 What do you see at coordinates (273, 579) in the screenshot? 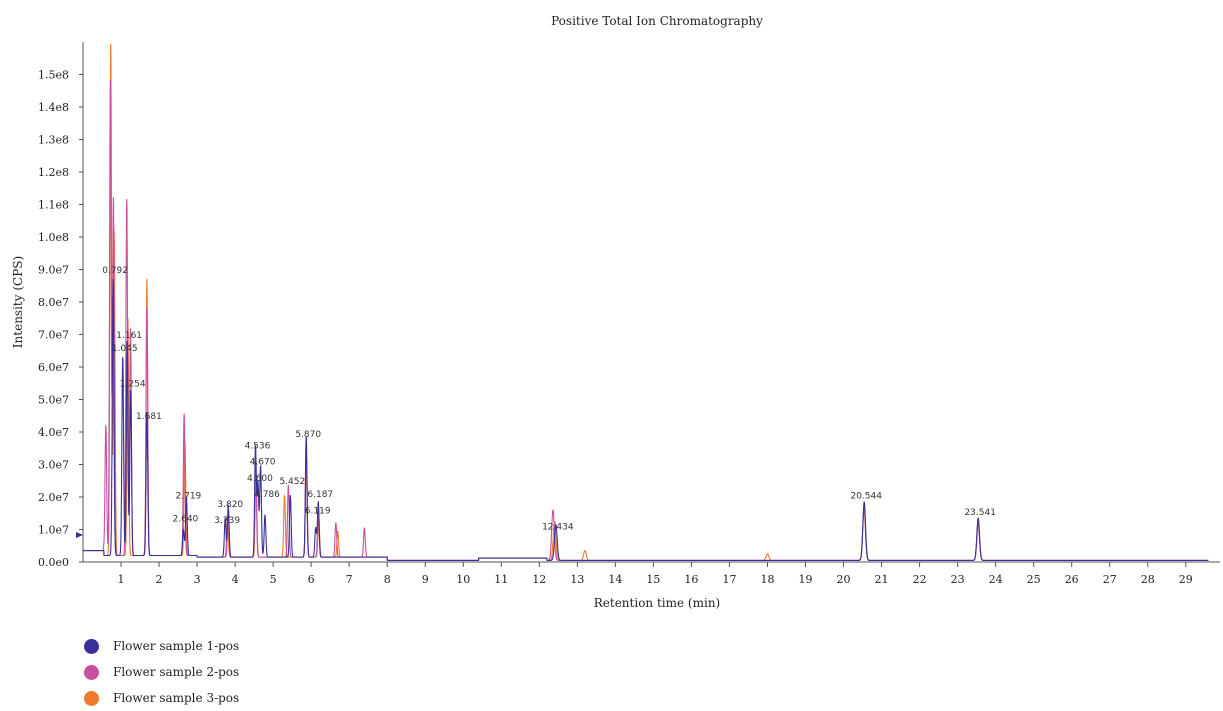
I see `x-tick-label: 5` at bounding box center [273, 579].